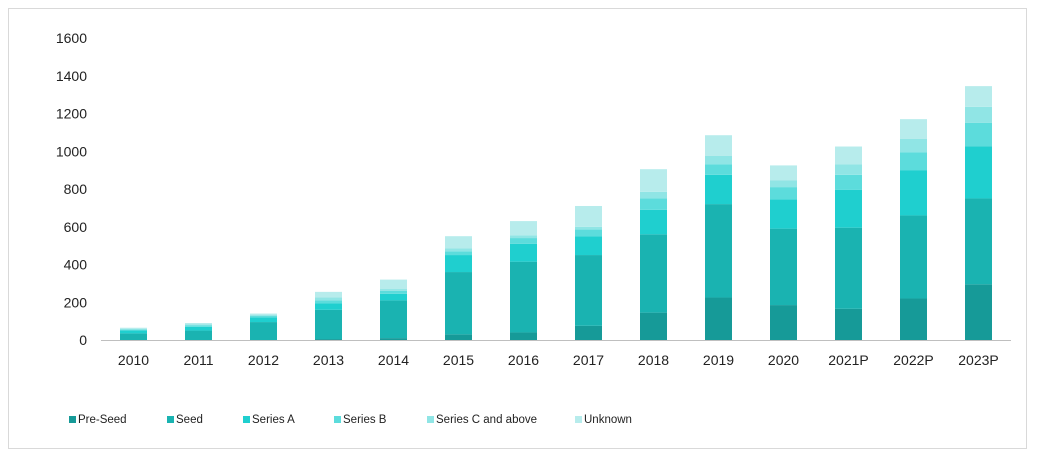  Describe the element at coordinates (653, 360) in the screenshot. I see `x-tick-label: 2018` at that location.